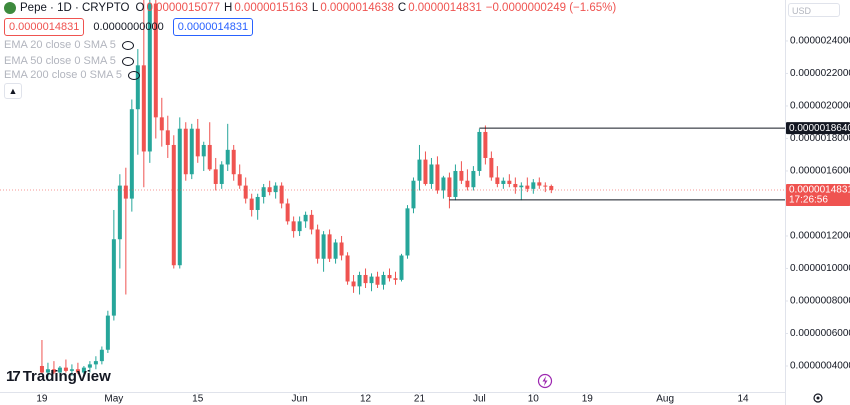 Image resolution: width=850 pixels, height=405 pixels. I want to click on x-tick-label: Jul, so click(479, 399).